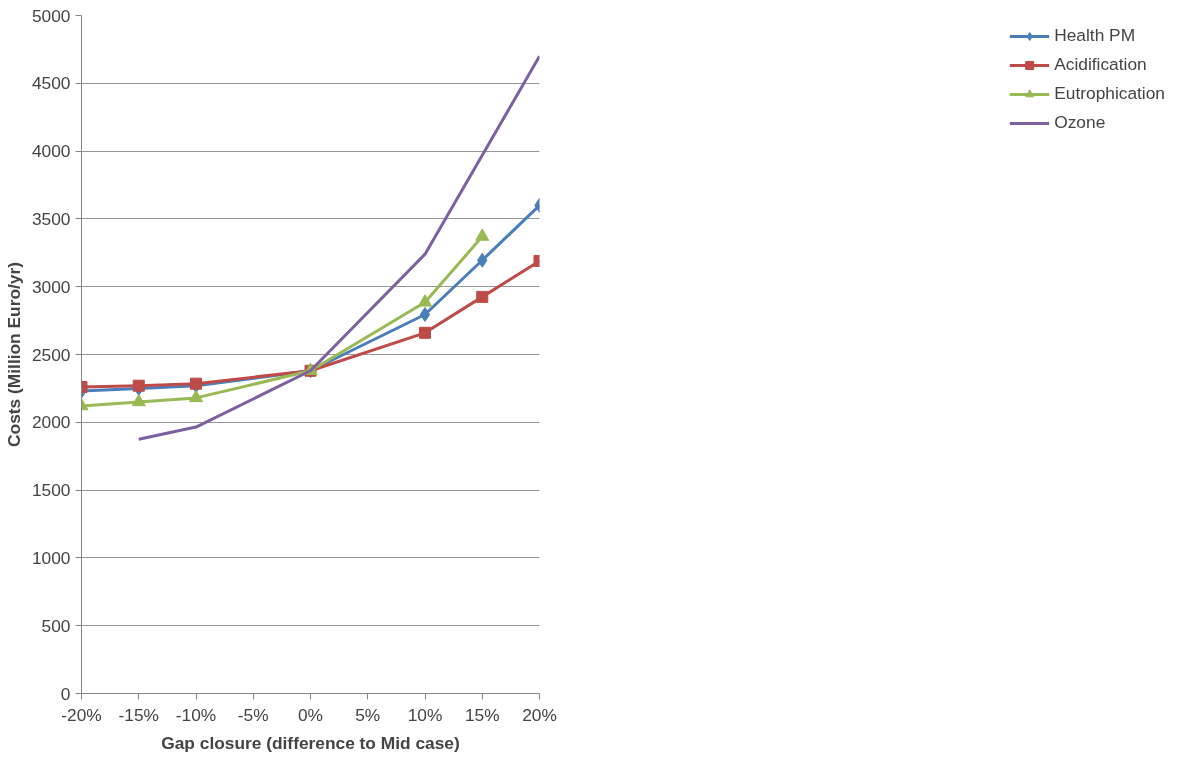  What do you see at coordinates (65, 693) in the screenshot?
I see `y-tick-label: 0` at bounding box center [65, 693].